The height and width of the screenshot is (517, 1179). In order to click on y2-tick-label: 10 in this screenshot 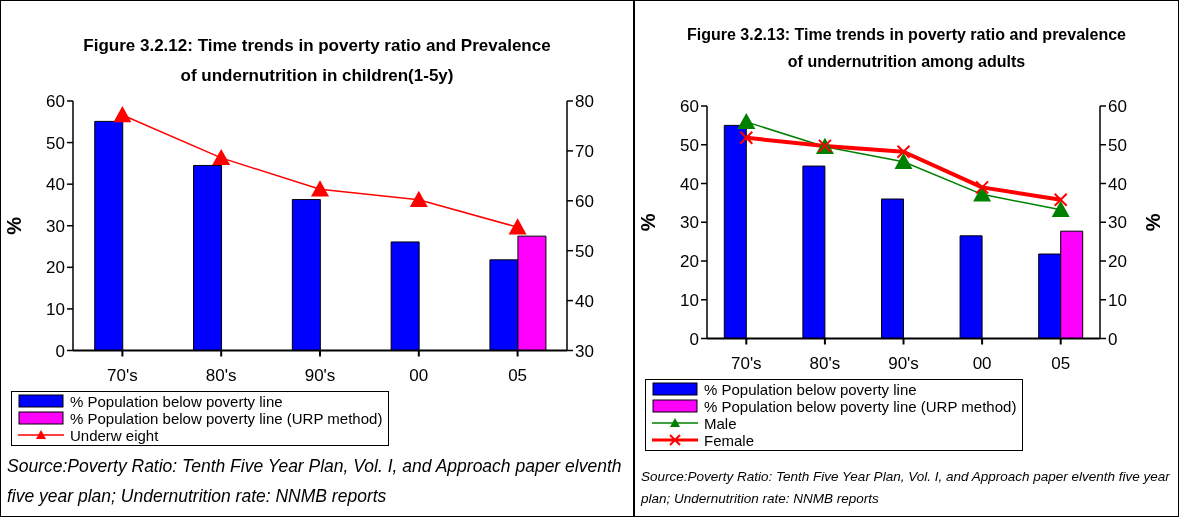, I will do `click(1117, 300)`.